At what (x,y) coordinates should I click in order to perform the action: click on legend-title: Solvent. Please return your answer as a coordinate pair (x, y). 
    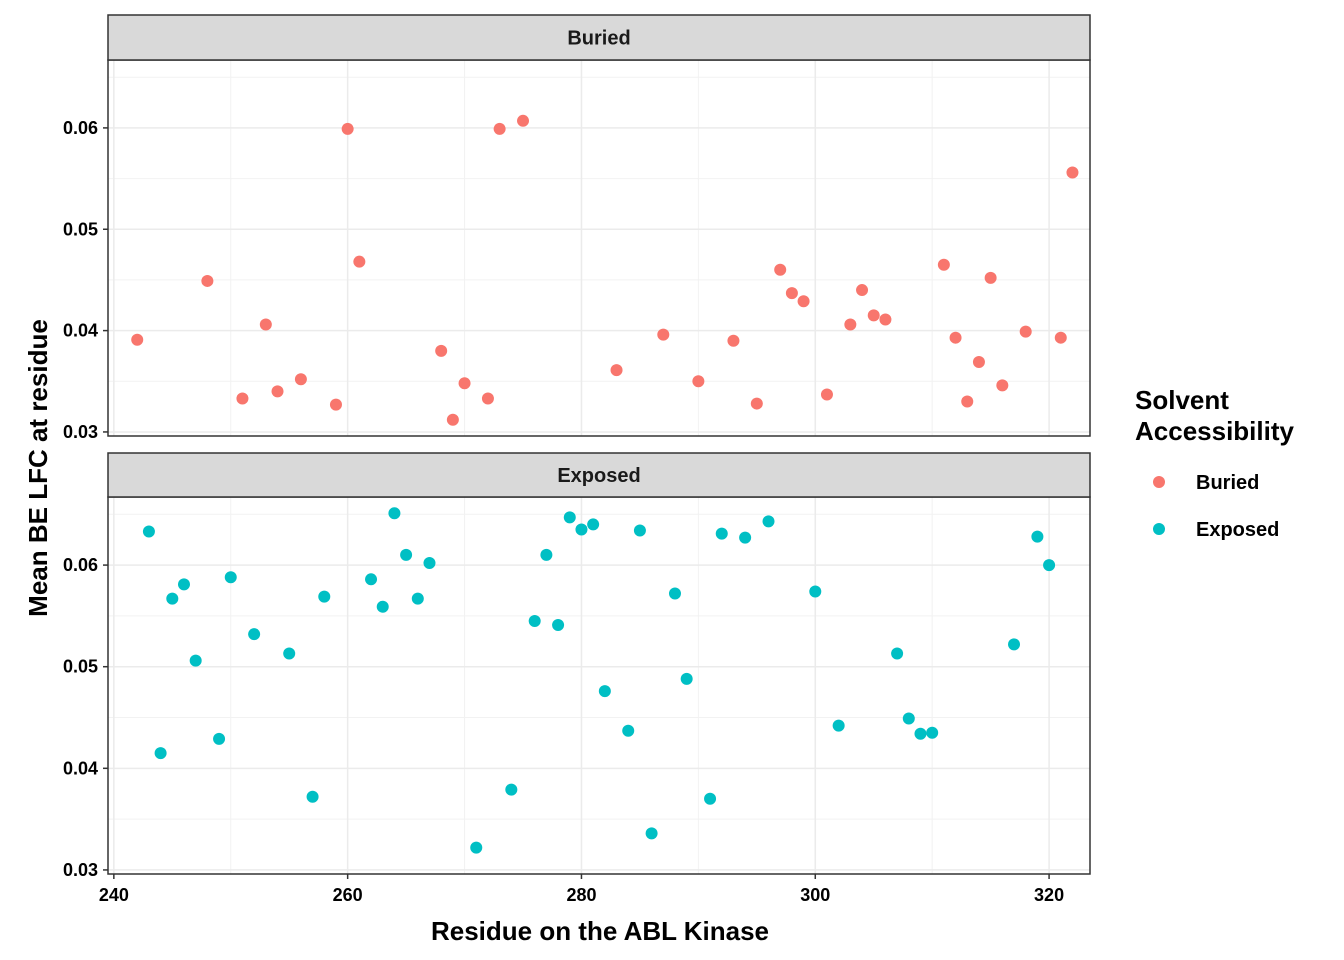
    Looking at the image, I should click on (1182, 400).